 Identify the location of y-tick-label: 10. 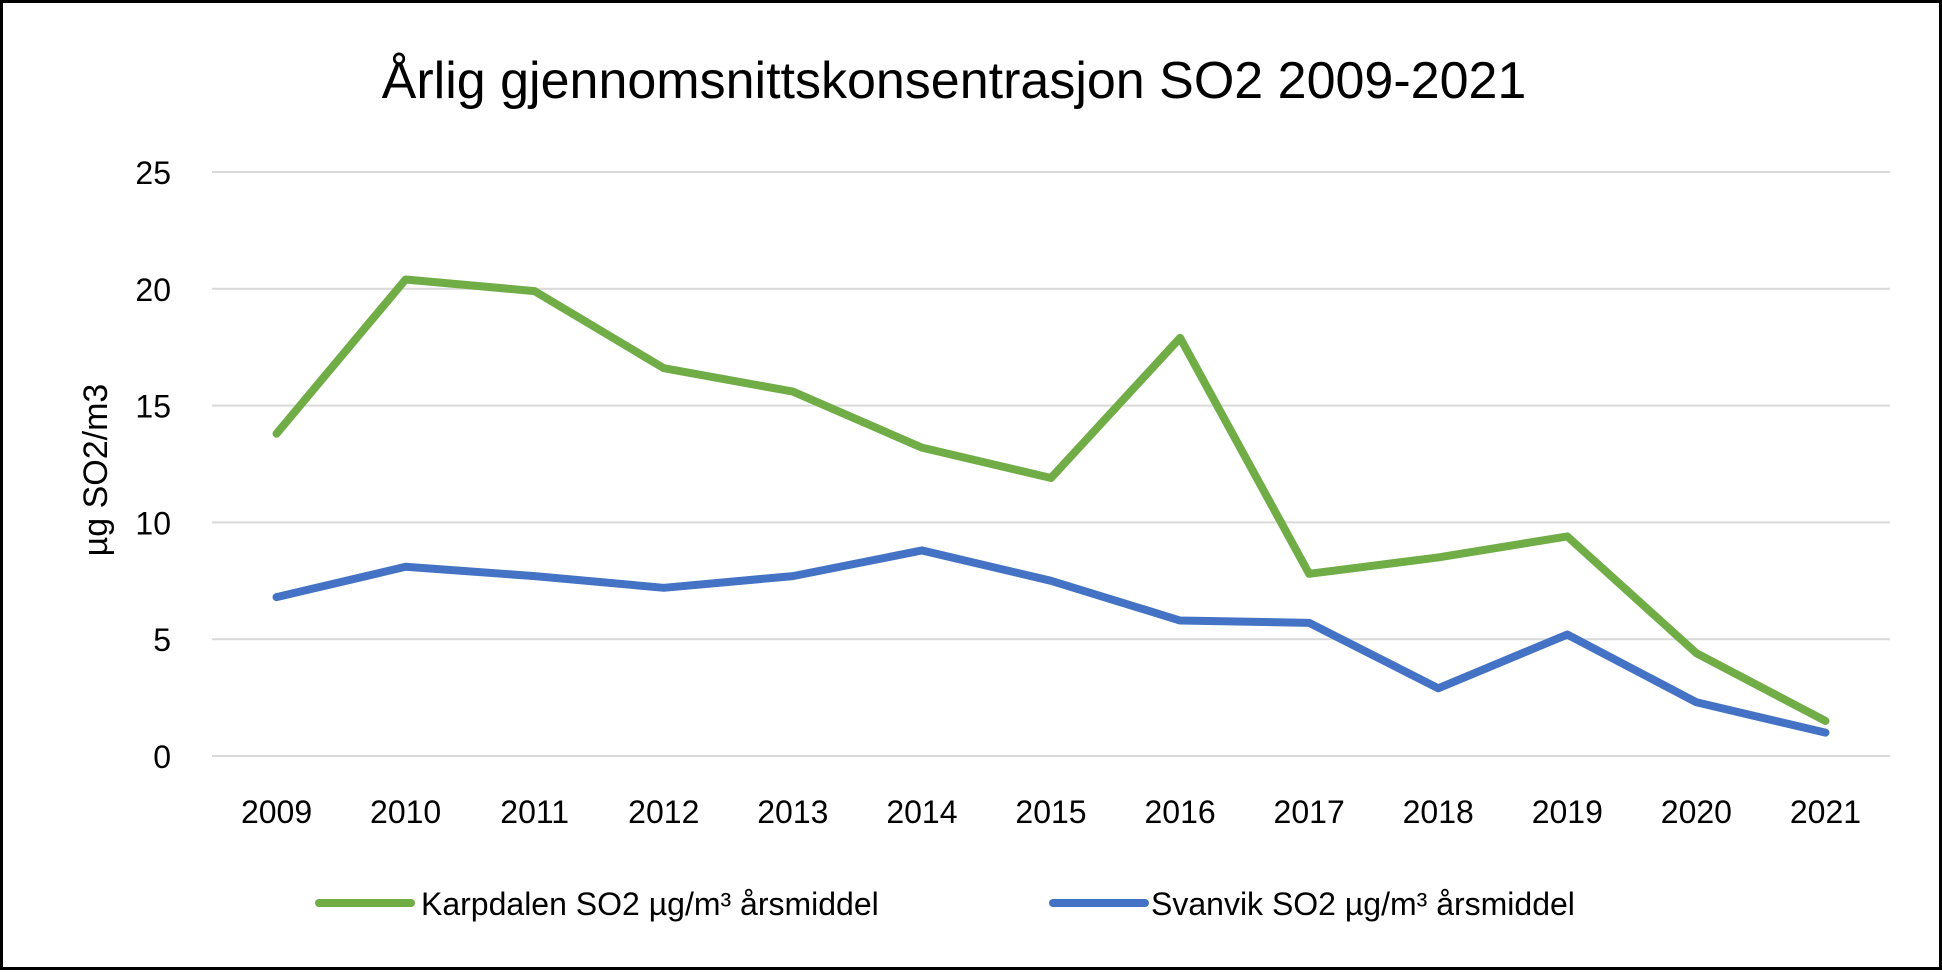
(153, 523).